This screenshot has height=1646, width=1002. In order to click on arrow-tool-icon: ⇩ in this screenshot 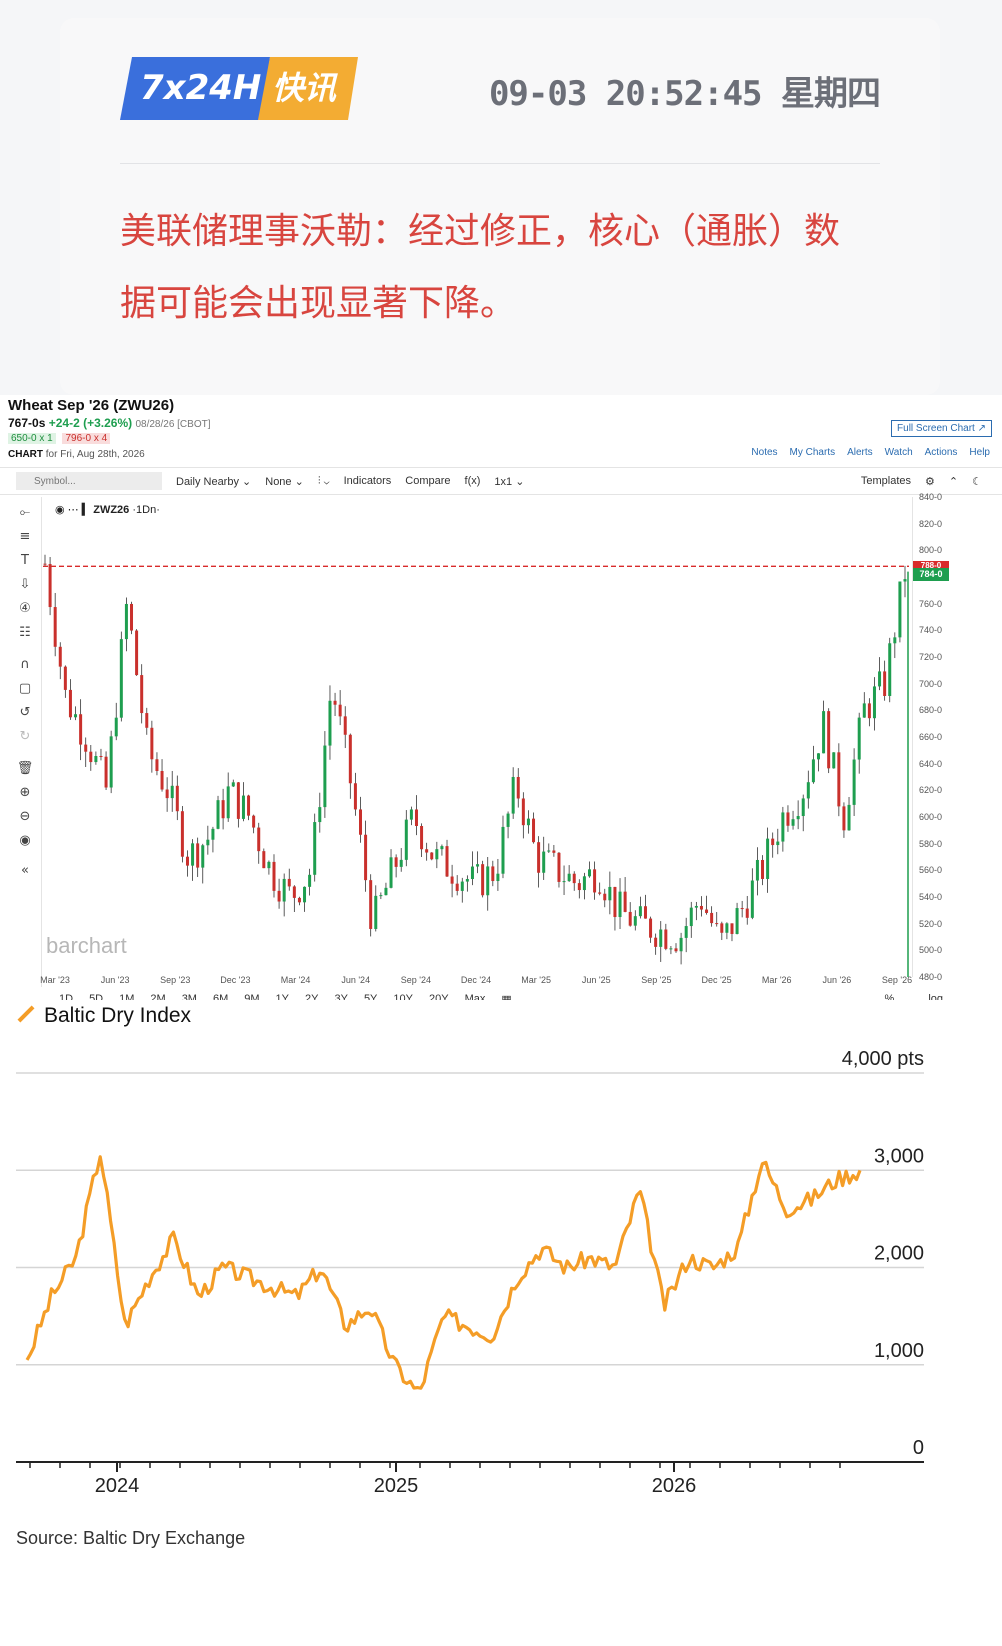, I will do `click(25, 584)`.